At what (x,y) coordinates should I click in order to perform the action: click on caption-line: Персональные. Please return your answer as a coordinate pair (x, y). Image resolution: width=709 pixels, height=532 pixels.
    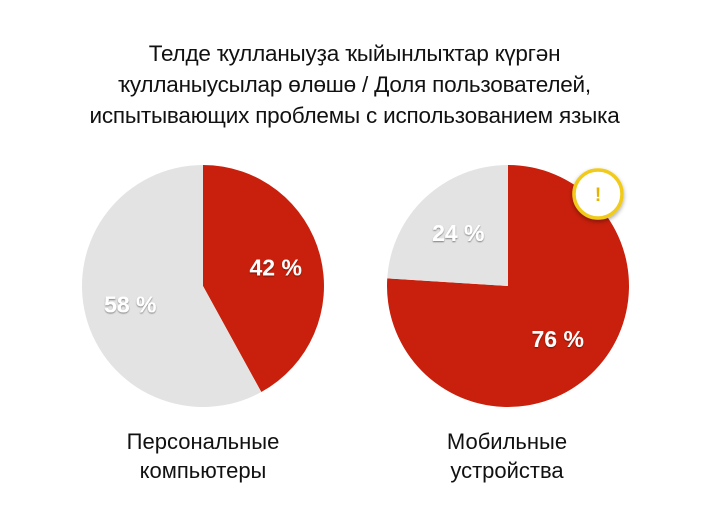
    Looking at the image, I should click on (203, 441).